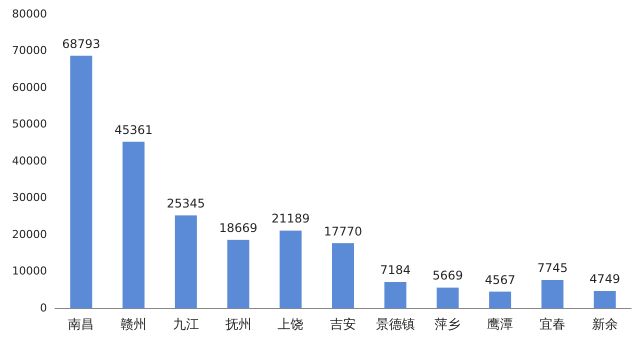  What do you see at coordinates (500, 325) in the screenshot?
I see `x-tick-label: 鹰潭` at bounding box center [500, 325].